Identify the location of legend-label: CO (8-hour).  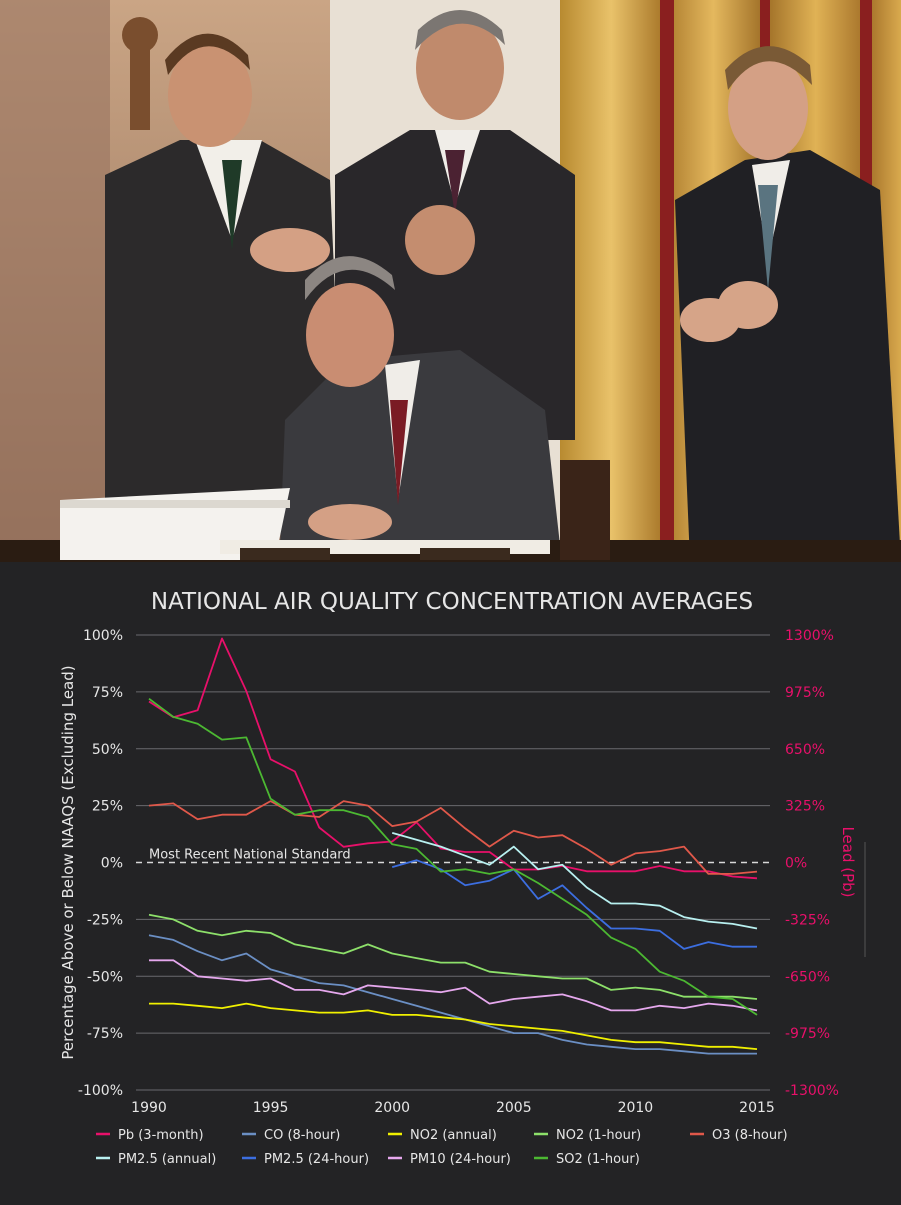
(302, 1135).